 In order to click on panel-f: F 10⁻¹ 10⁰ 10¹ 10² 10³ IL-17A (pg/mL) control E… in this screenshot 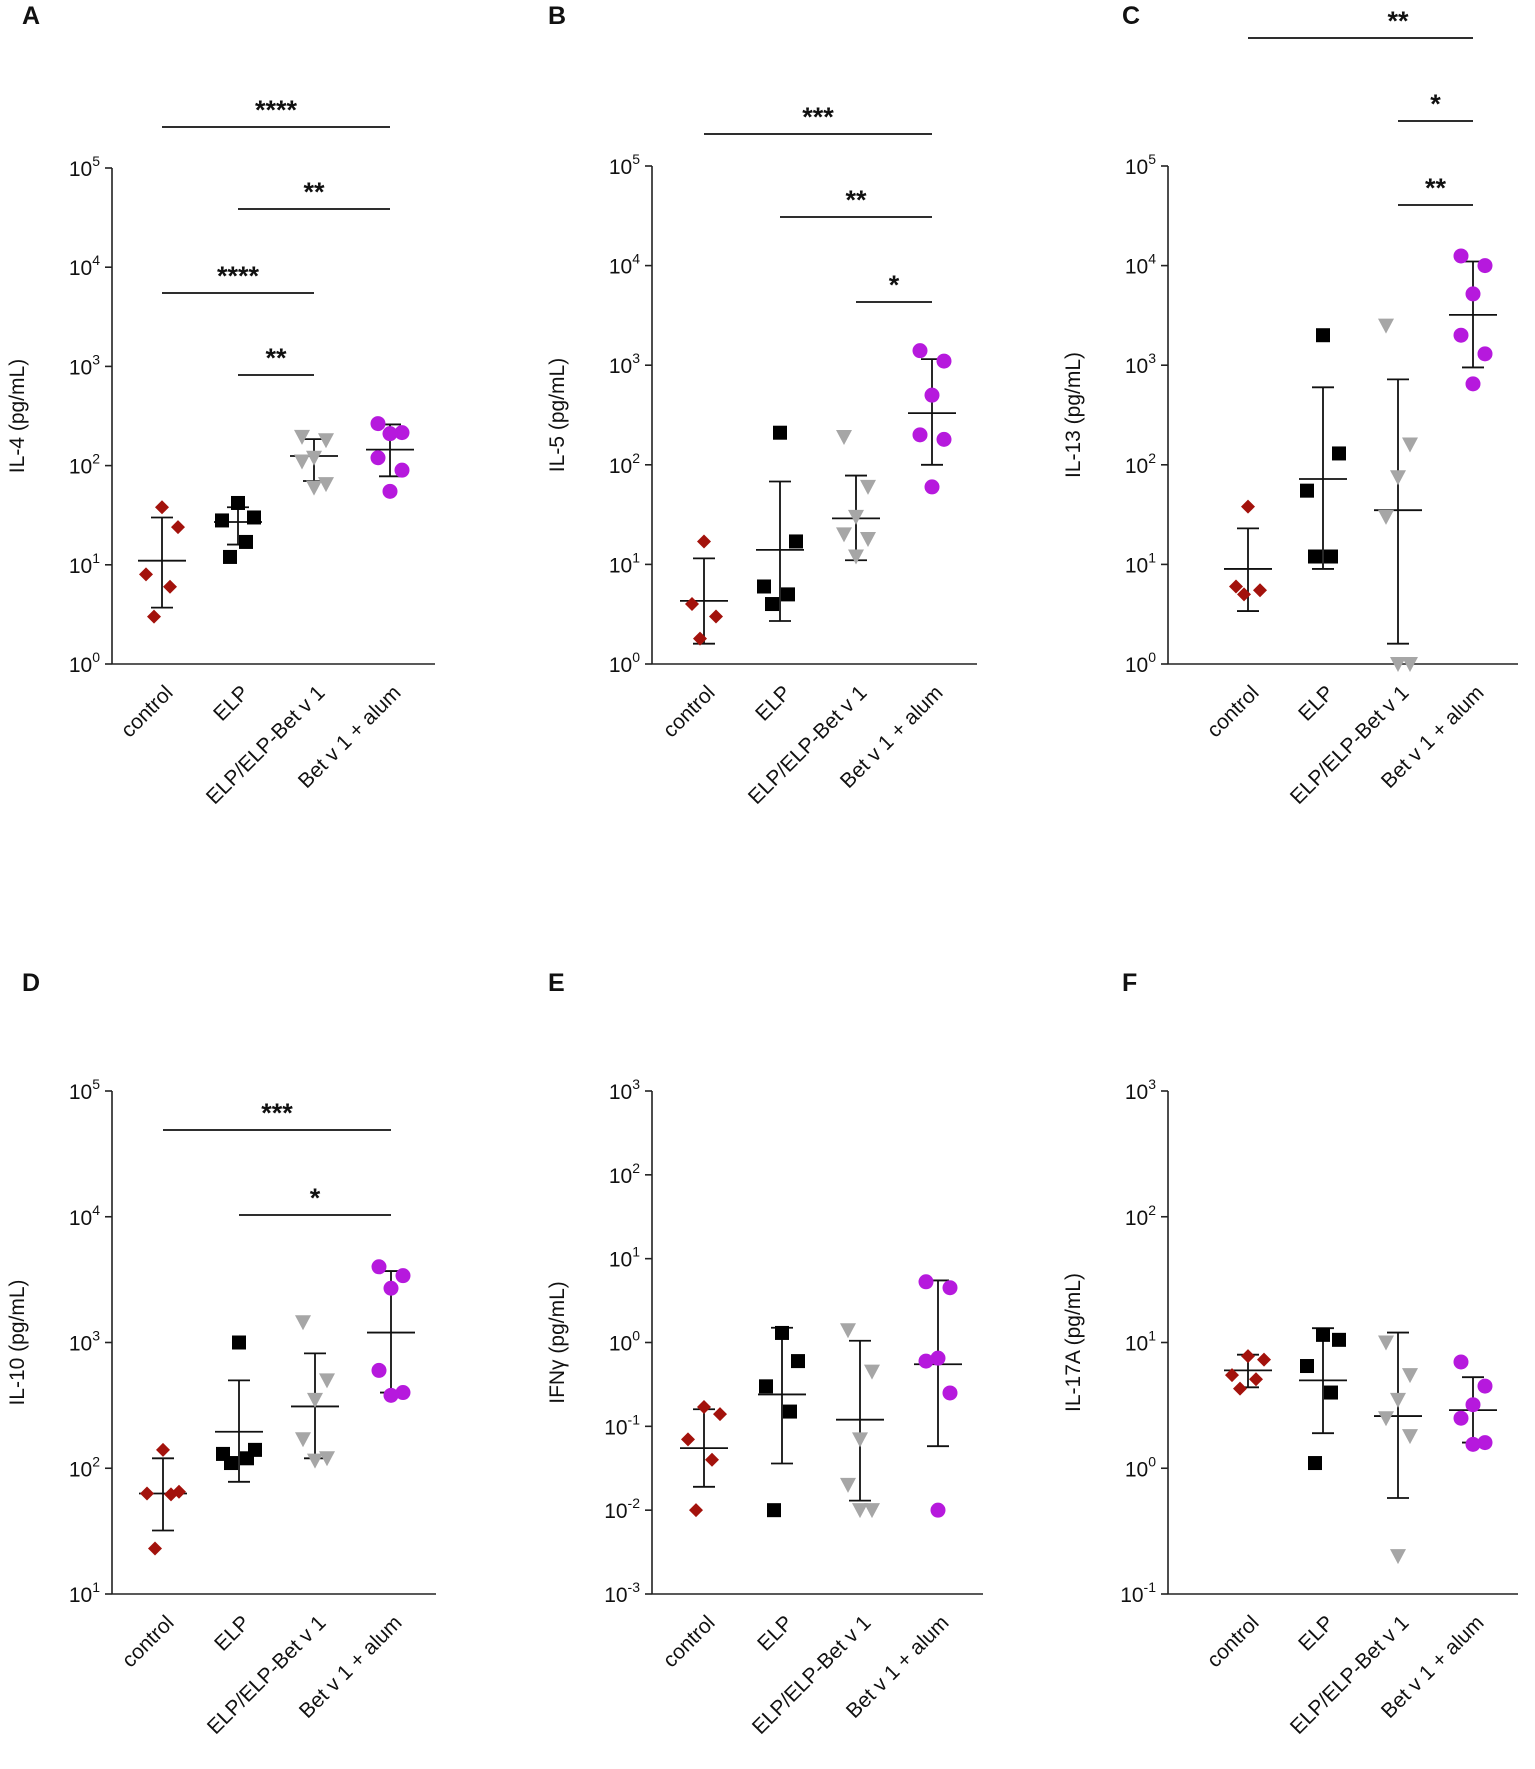, I will do `click(1290, 1354)`.